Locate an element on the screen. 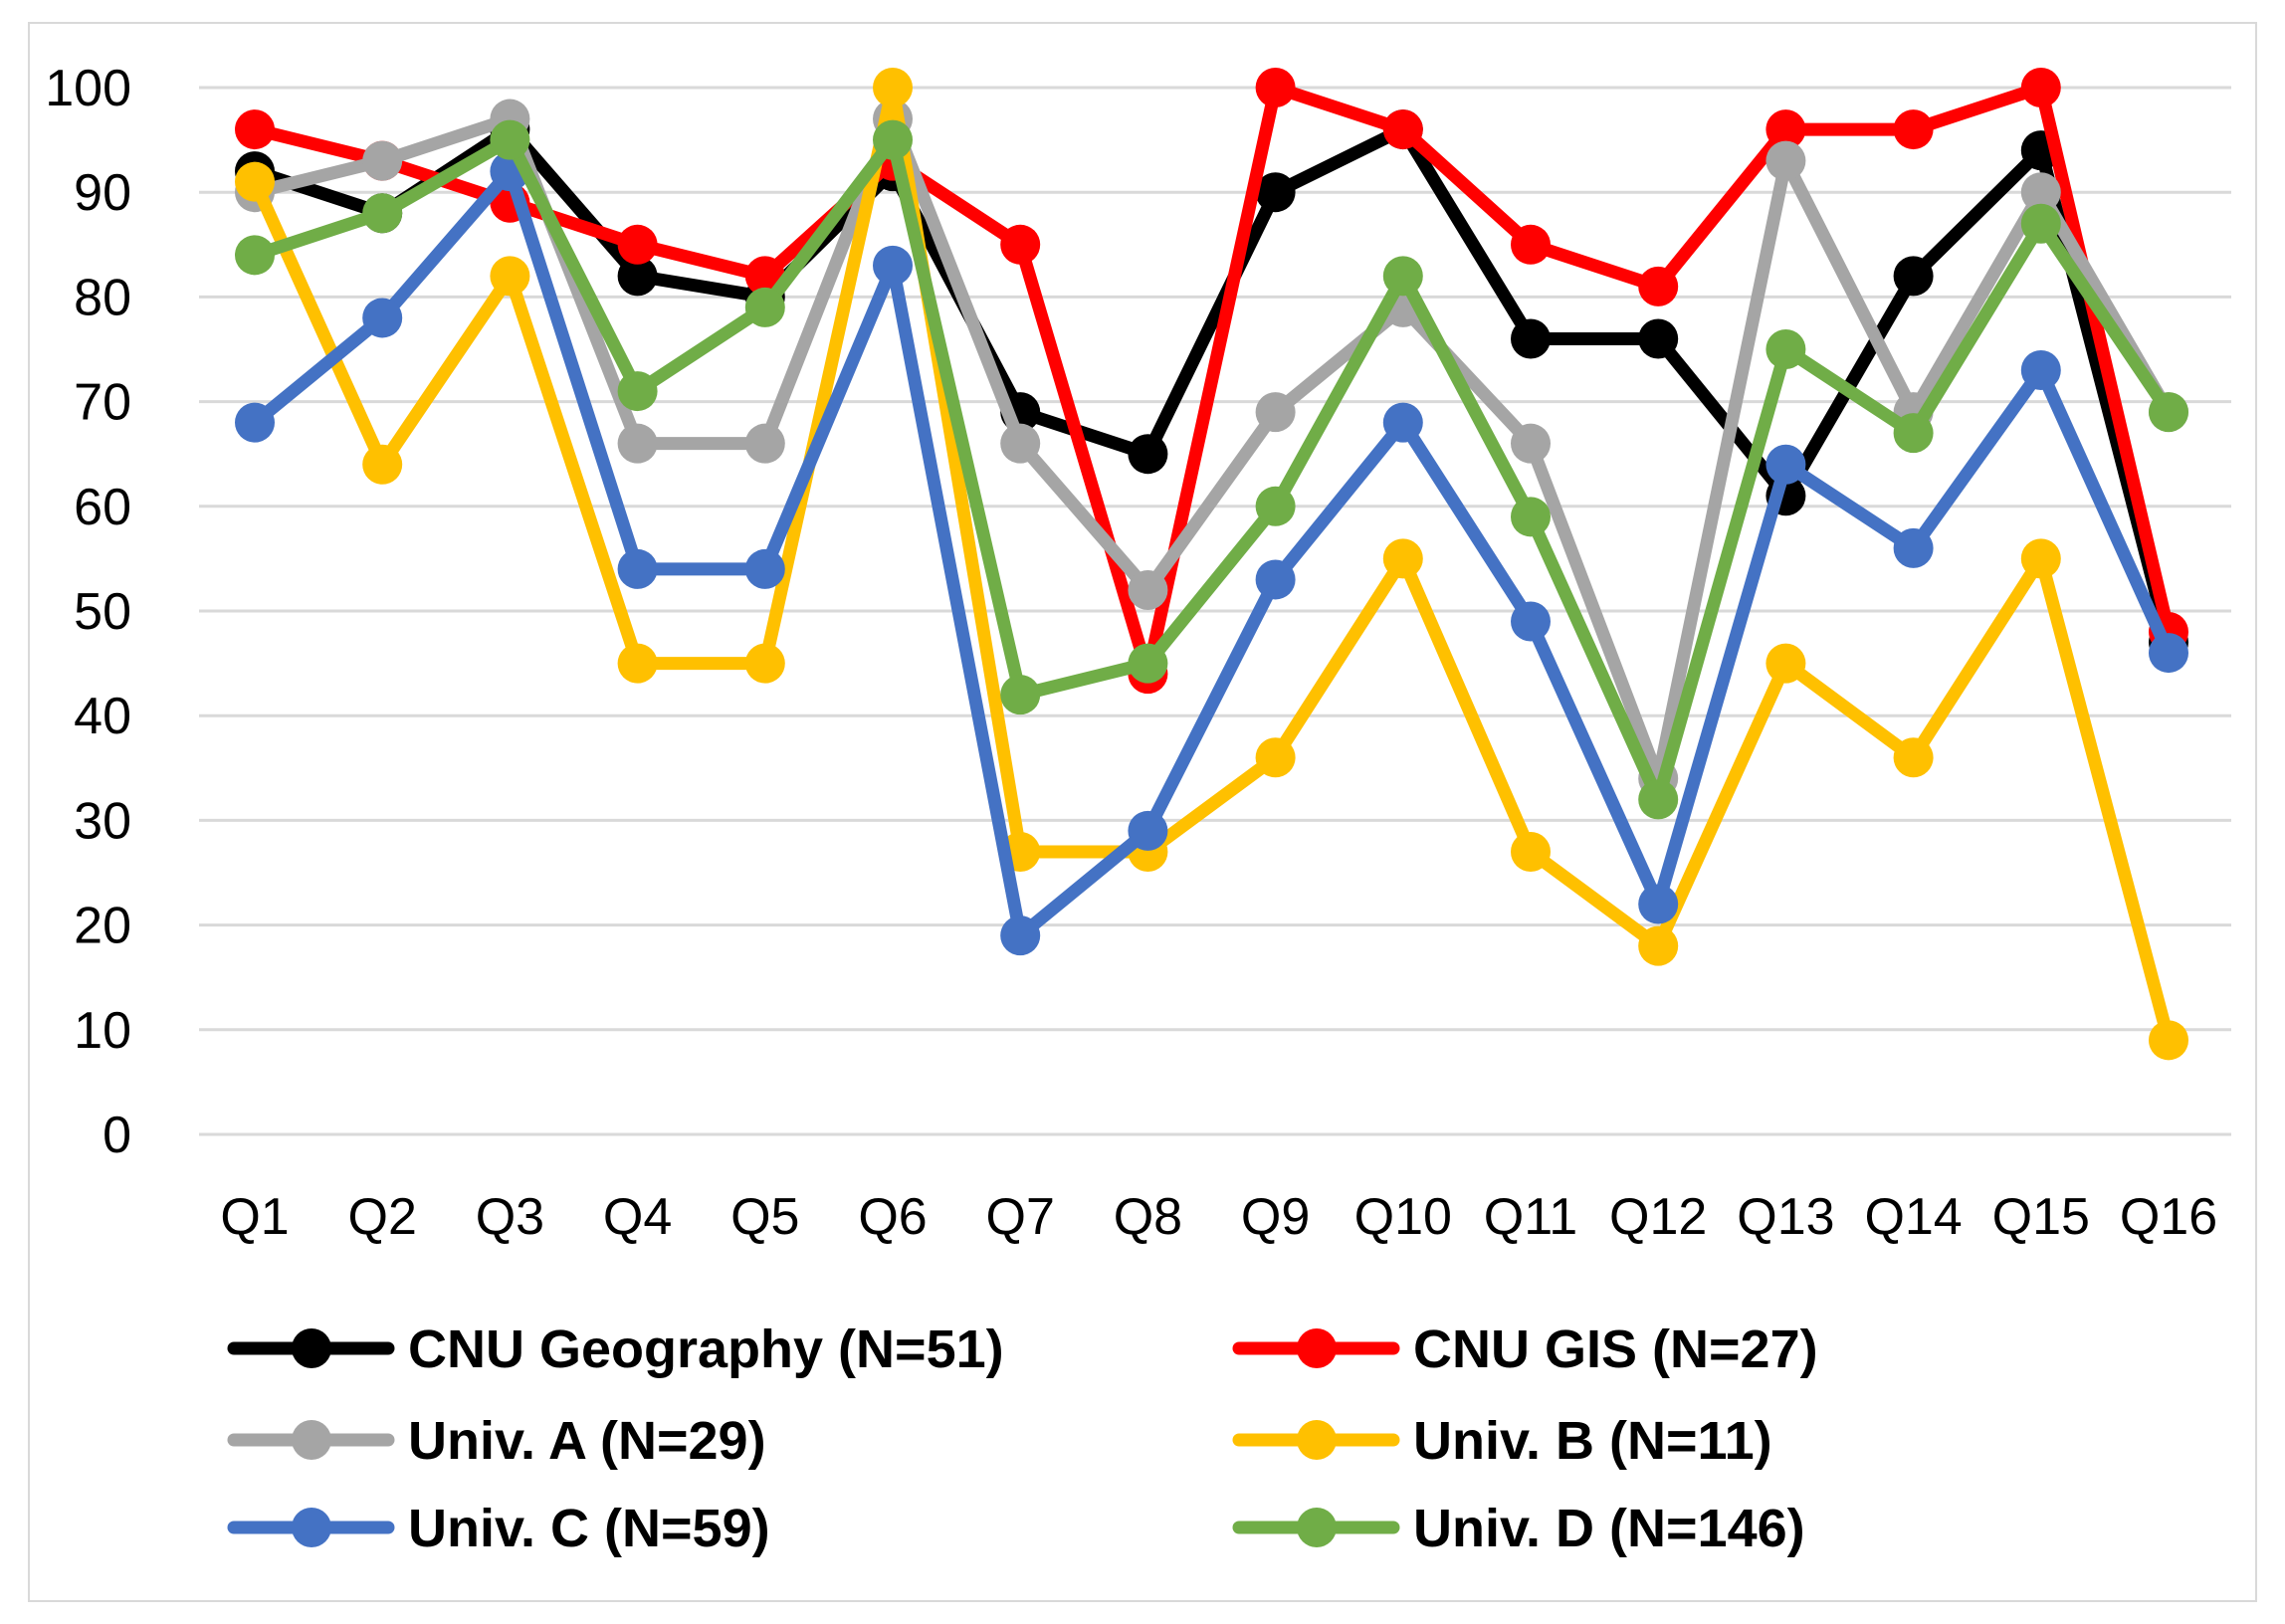 This screenshot has width=2285, height=1624. x-tick-label-q13: Q13 is located at coordinates (1785, 1217).